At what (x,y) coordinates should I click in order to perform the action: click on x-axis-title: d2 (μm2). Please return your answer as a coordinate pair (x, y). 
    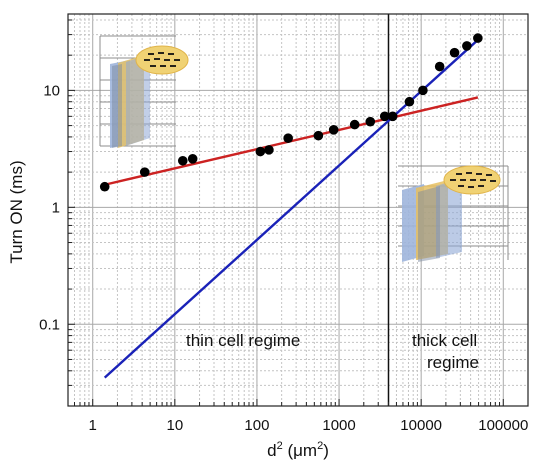
    Looking at the image, I should click on (298, 450).